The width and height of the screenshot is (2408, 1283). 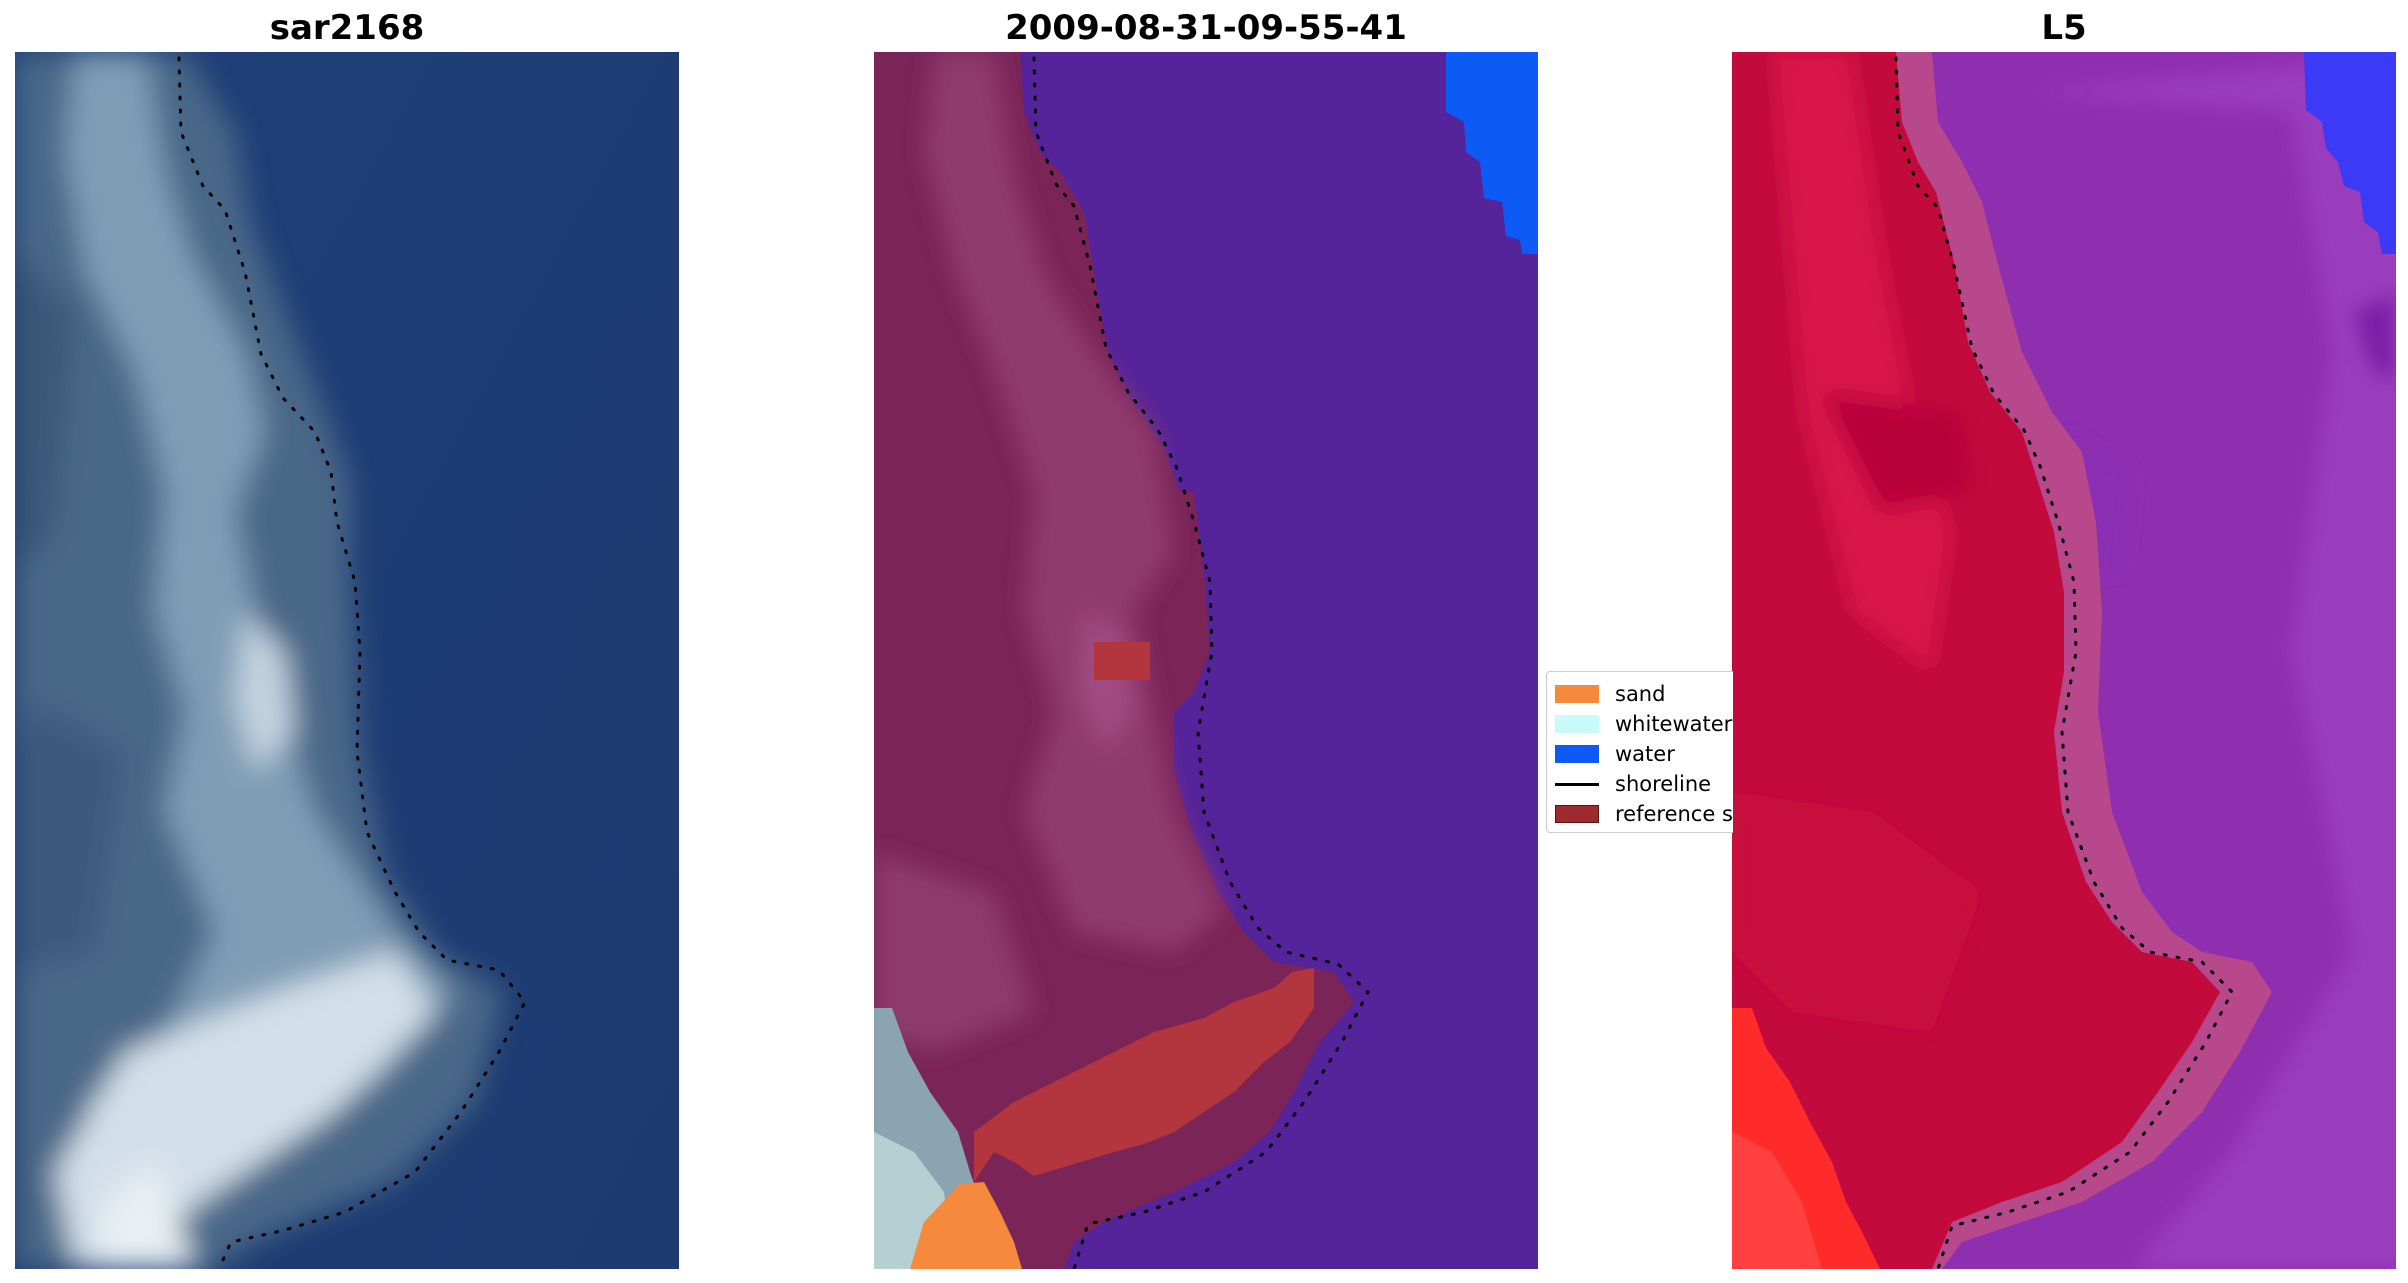 I want to click on legend-label-water: water, so click(x=1645, y=754).